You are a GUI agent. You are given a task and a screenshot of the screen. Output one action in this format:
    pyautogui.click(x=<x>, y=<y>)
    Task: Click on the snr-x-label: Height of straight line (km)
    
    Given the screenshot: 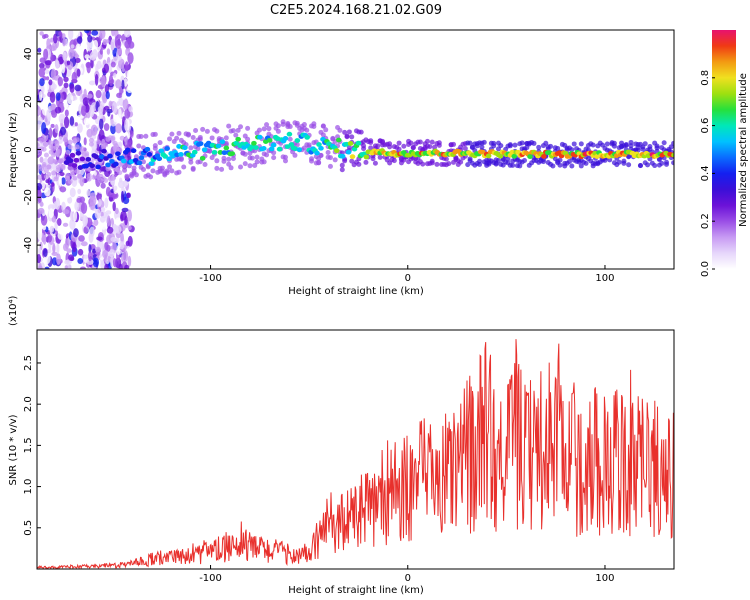 What is the action you would take?
    pyautogui.click(x=356, y=590)
    